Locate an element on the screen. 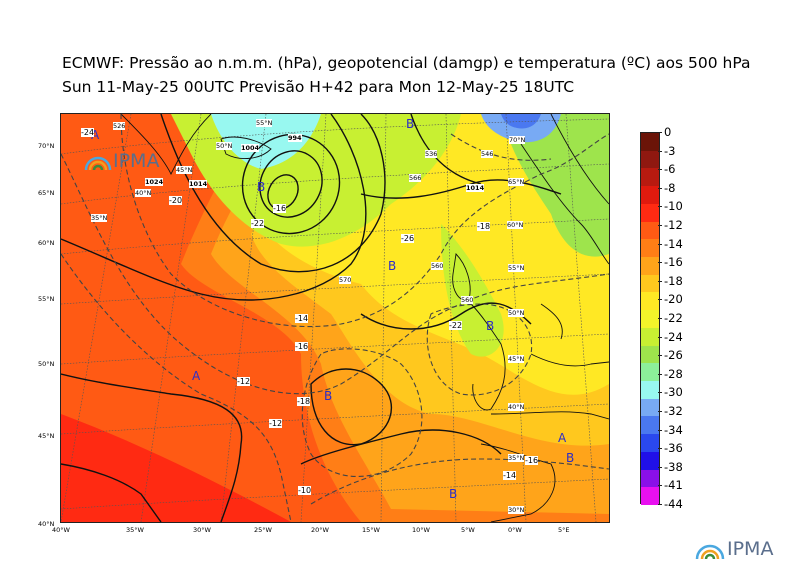  lon-label: 15°W is located at coordinates (371, 530).